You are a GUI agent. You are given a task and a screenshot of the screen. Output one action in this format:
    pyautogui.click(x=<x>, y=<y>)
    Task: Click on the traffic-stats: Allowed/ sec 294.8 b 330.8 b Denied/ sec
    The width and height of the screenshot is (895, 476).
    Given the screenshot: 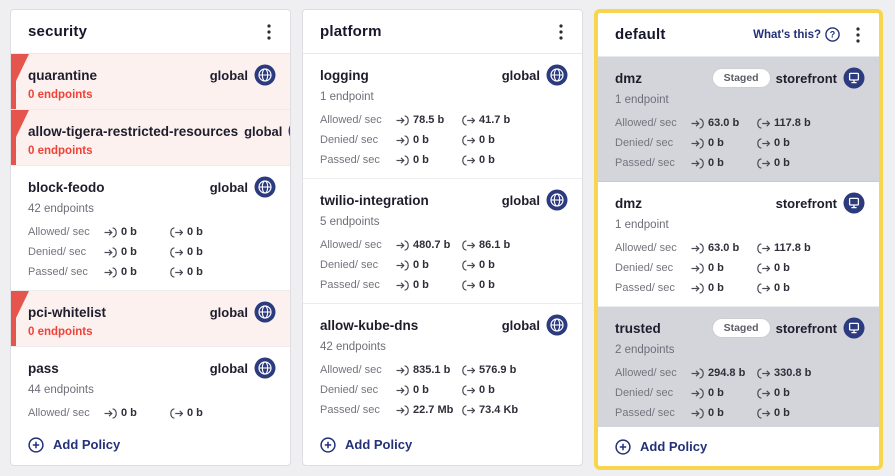 What is the action you would take?
    pyautogui.click(x=740, y=393)
    